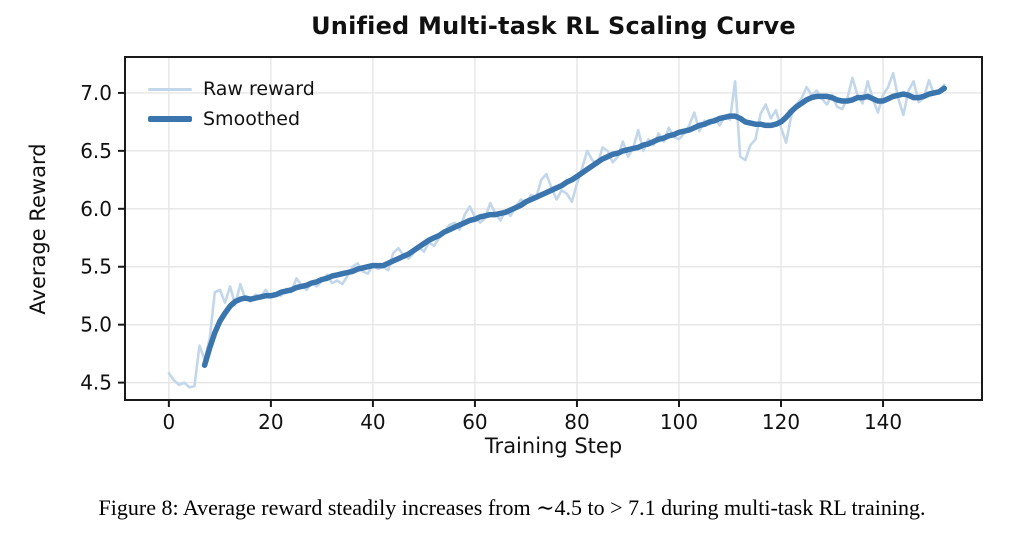 The image size is (1024, 544). Describe the element at coordinates (96, 325) in the screenshot. I see `y-tick-label: 5.0` at that location.